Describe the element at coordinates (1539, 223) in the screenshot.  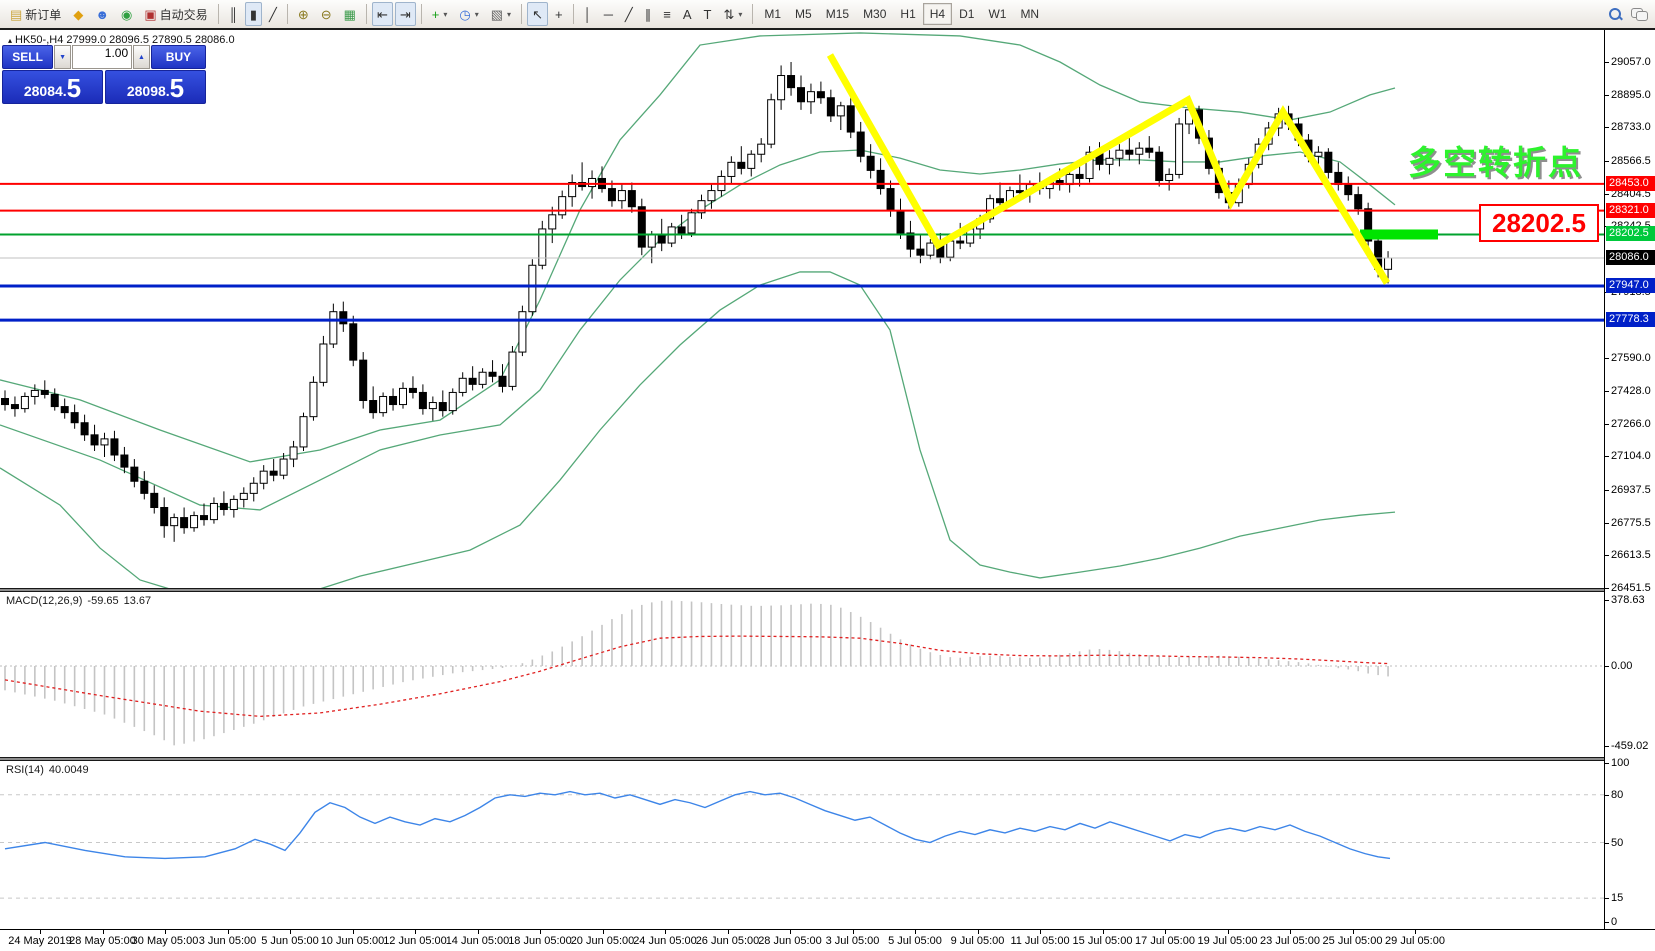
I see `price-callout-box: 28202.5` at that location.